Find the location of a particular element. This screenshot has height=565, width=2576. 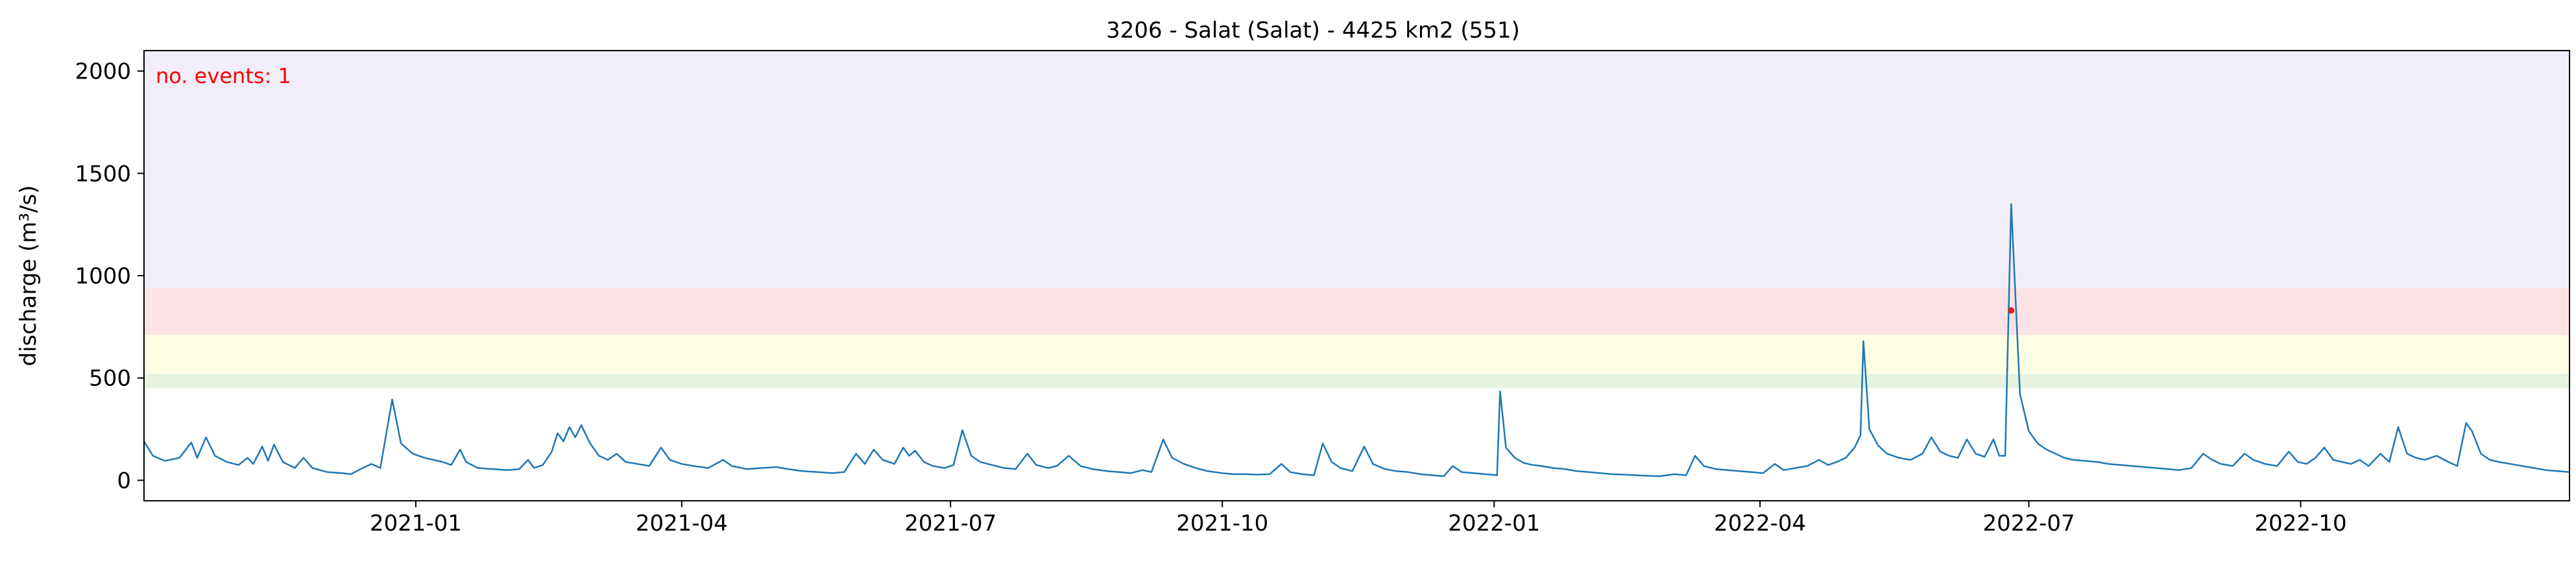

y-tick-label: 1500 is located at coordinates (103, 174).